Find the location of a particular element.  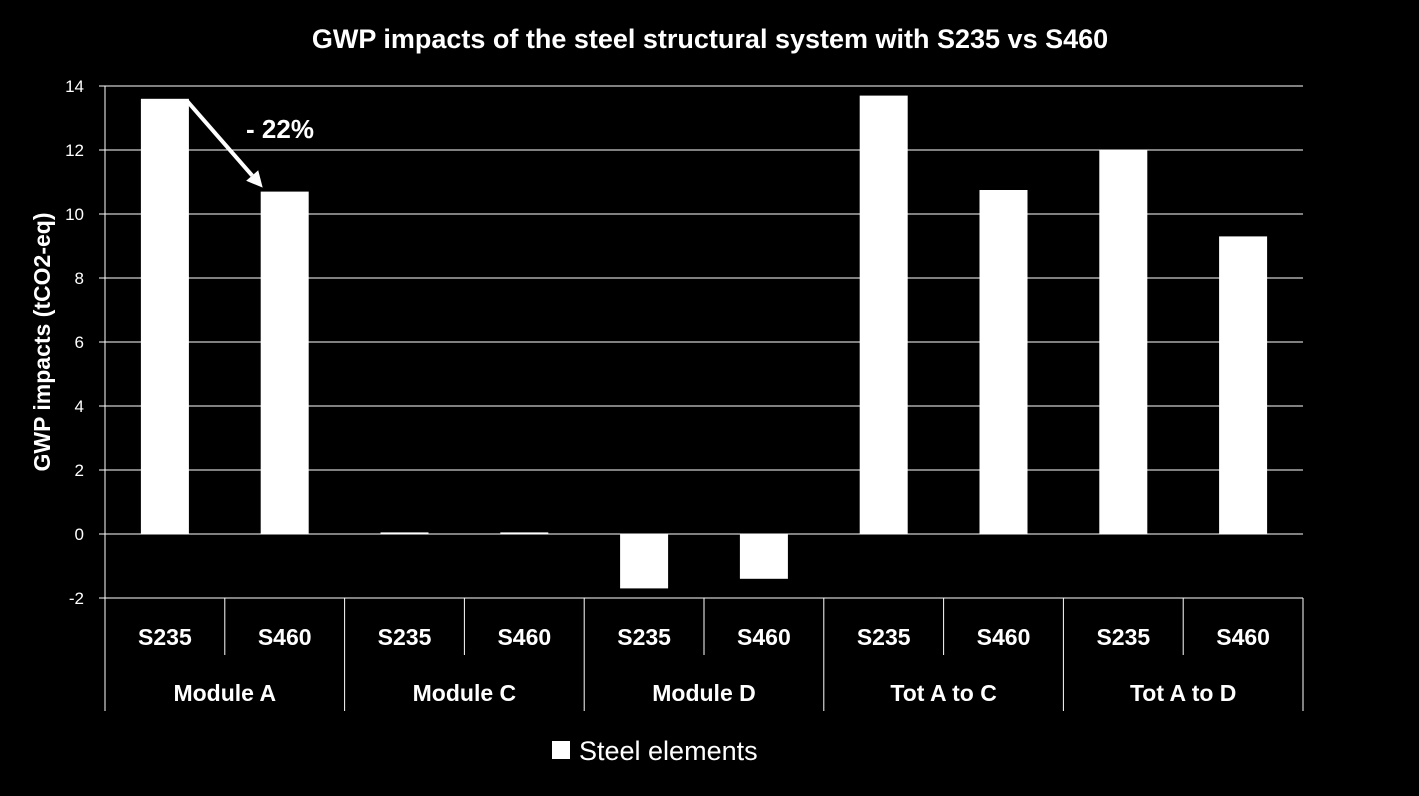

y-tick-label: 10 is located at coordinates (74, 214).